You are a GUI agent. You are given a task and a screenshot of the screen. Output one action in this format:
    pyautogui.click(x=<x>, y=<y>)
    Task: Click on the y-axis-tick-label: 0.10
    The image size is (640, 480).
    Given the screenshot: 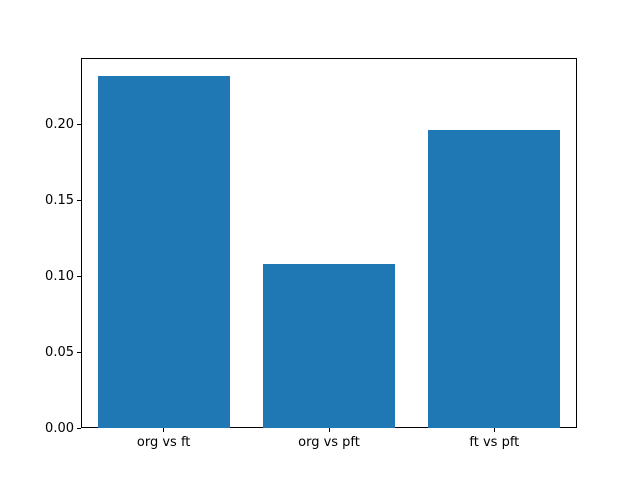 What is the action you would take?
    pyautogui.click(x=59, y=276)
    